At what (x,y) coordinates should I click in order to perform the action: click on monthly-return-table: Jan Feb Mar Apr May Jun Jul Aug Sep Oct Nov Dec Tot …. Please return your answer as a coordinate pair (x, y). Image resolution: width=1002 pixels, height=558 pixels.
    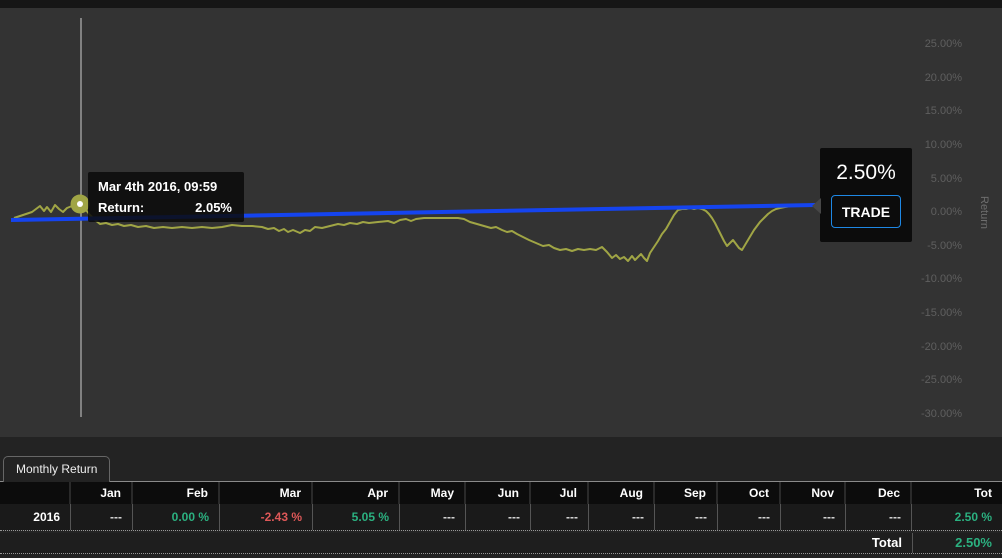
    Looking at the image, I should click on (501, 506).